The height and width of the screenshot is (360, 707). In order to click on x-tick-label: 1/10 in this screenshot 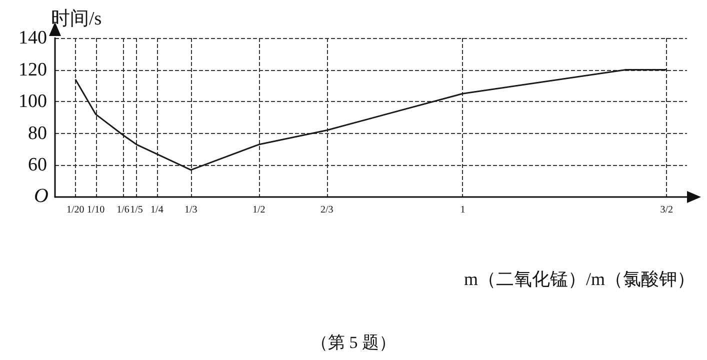, I will do `click(95, 210)`.